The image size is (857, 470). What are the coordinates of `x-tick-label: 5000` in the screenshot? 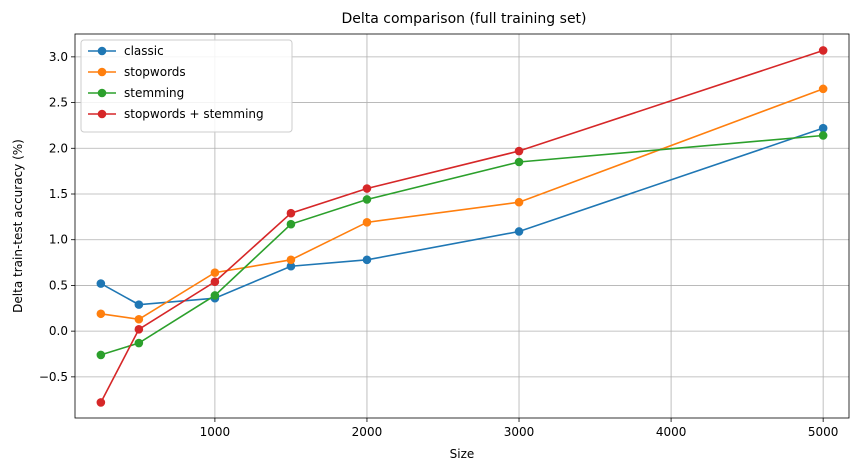 It's located at (823, 432).